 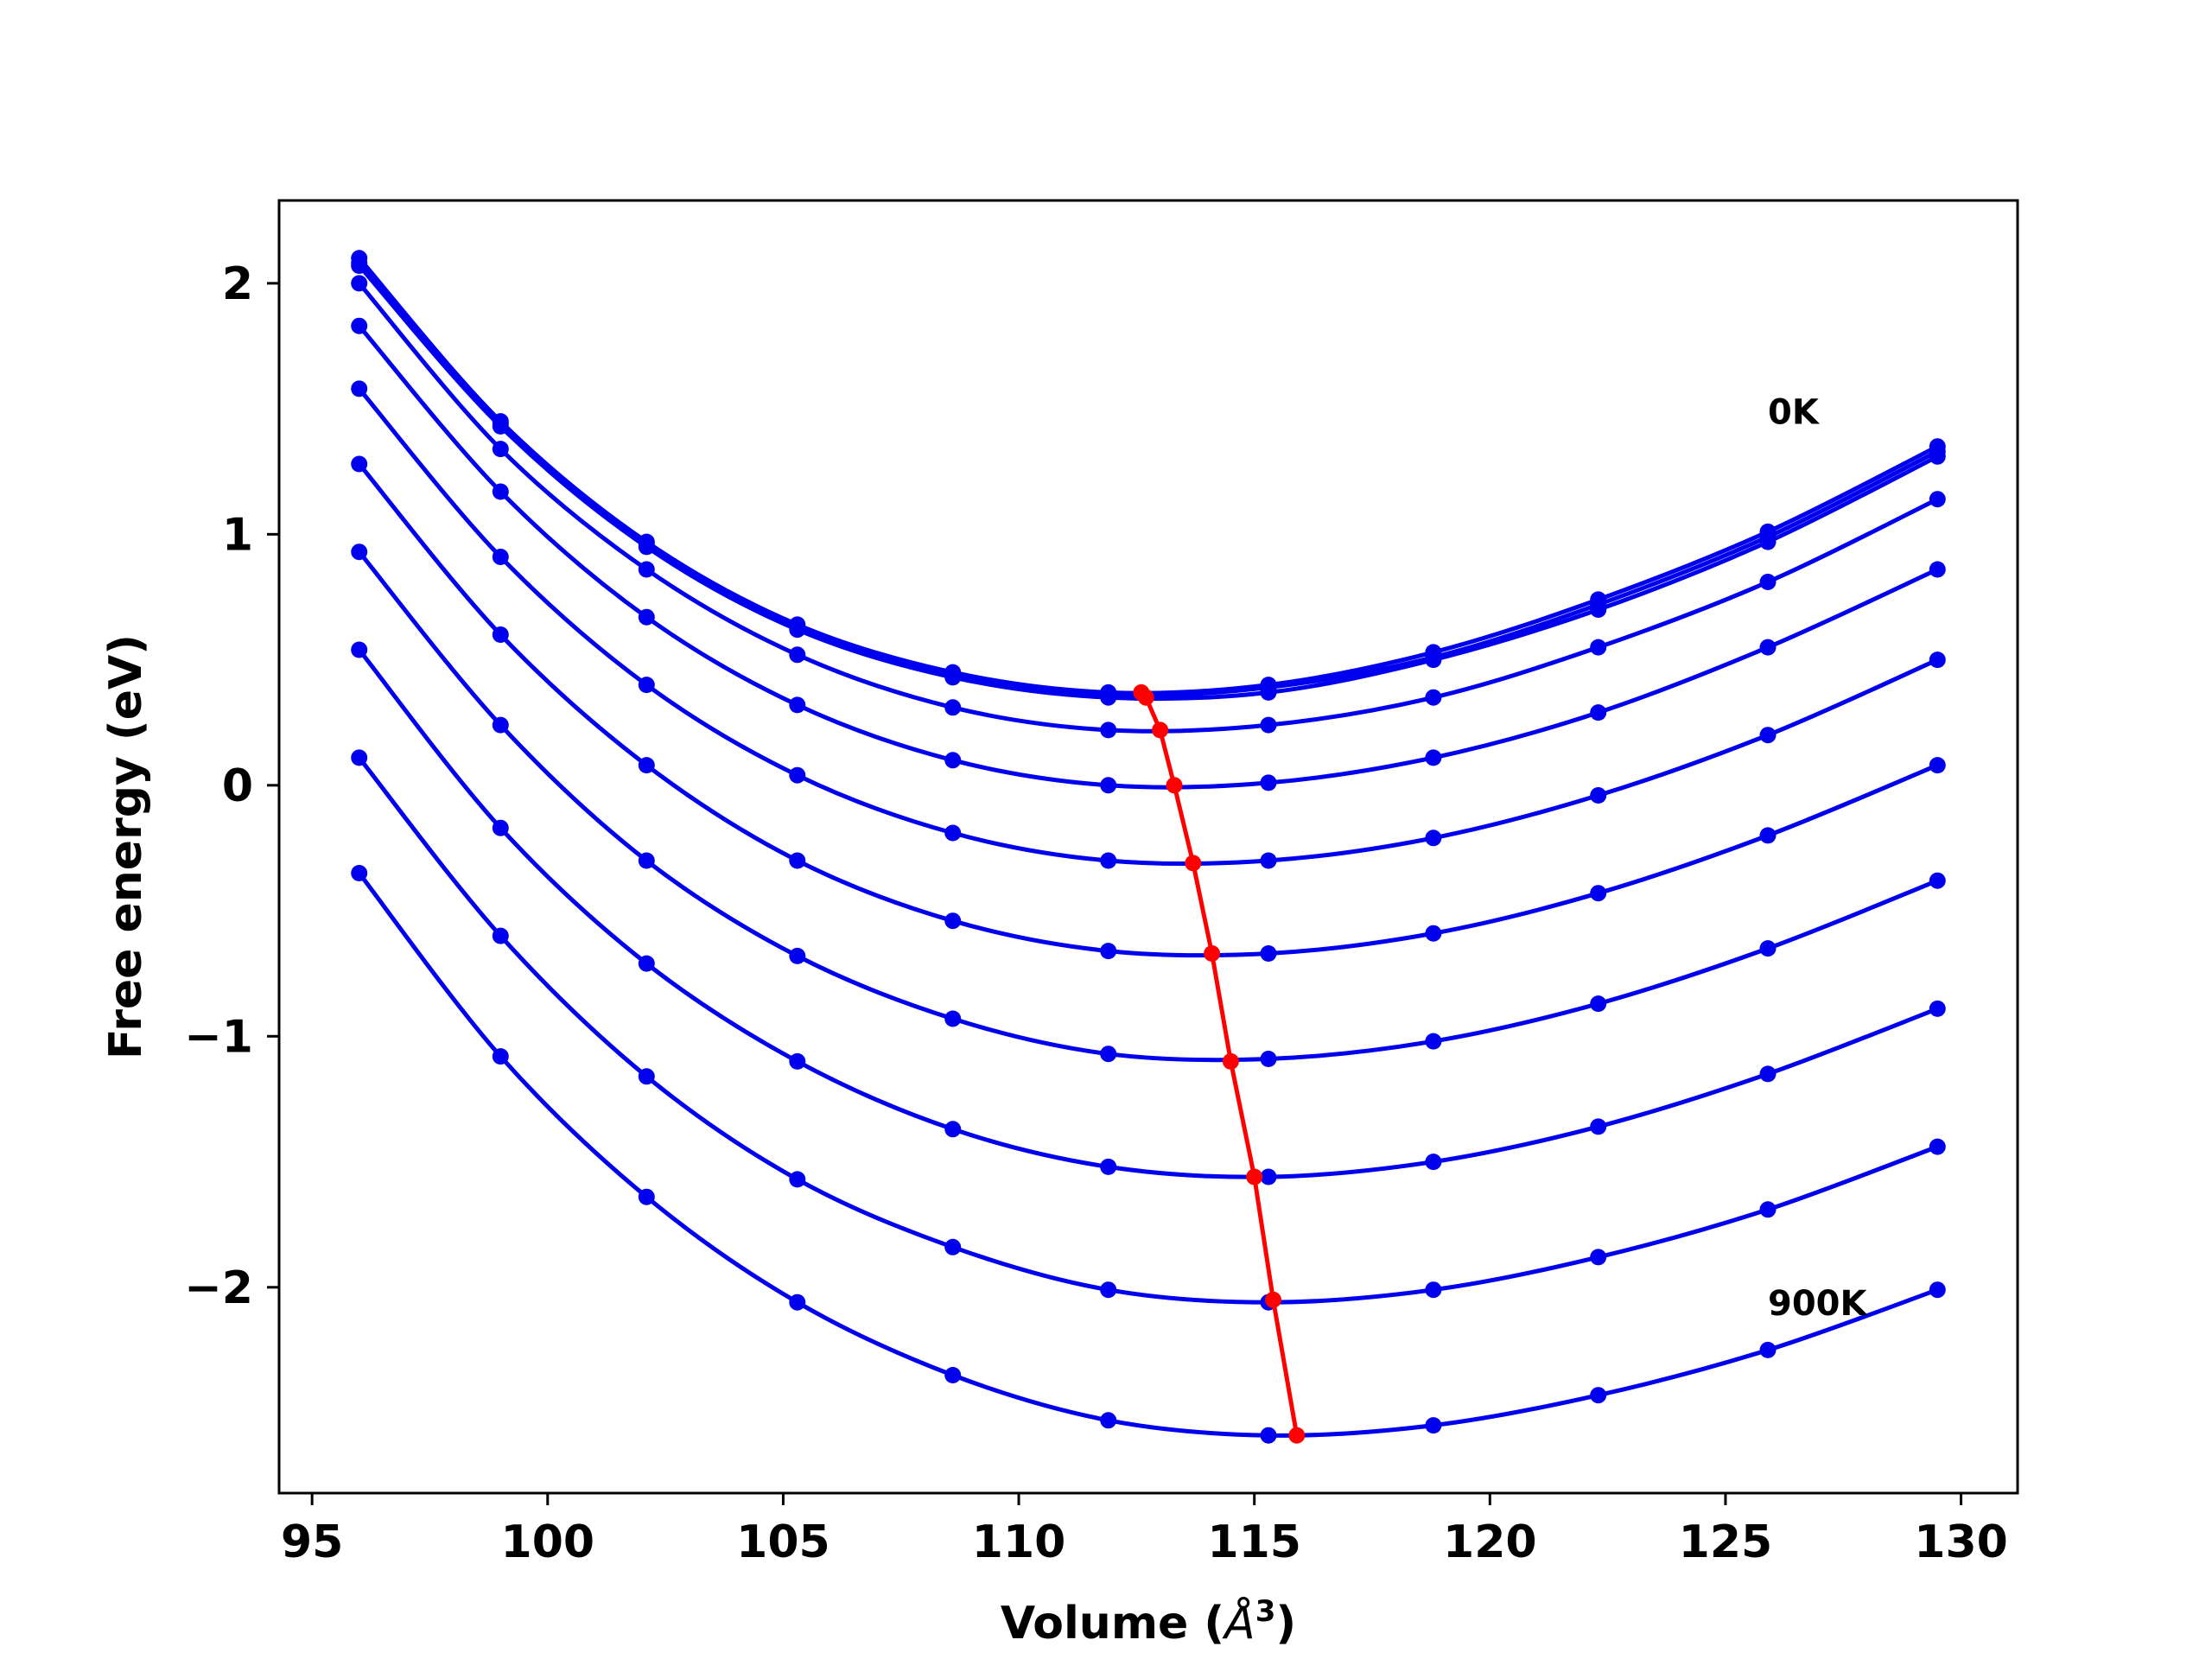 What do you see at coordinates (783, 1542) in the screenshot?
I see `x-tick-label: 105` at bounding box center [783, 1542].